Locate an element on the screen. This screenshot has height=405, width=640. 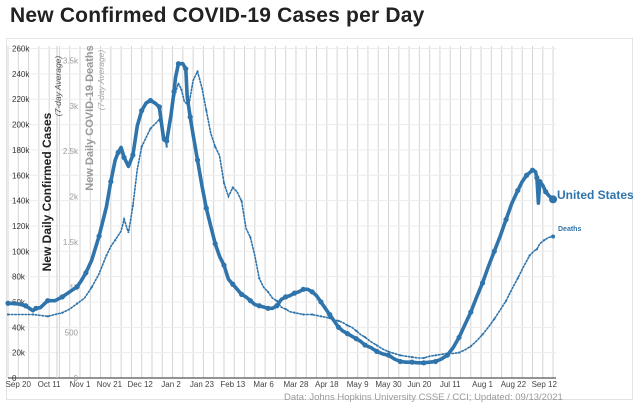
cases-tick-label: 200k is located at coordinates (21, 125).